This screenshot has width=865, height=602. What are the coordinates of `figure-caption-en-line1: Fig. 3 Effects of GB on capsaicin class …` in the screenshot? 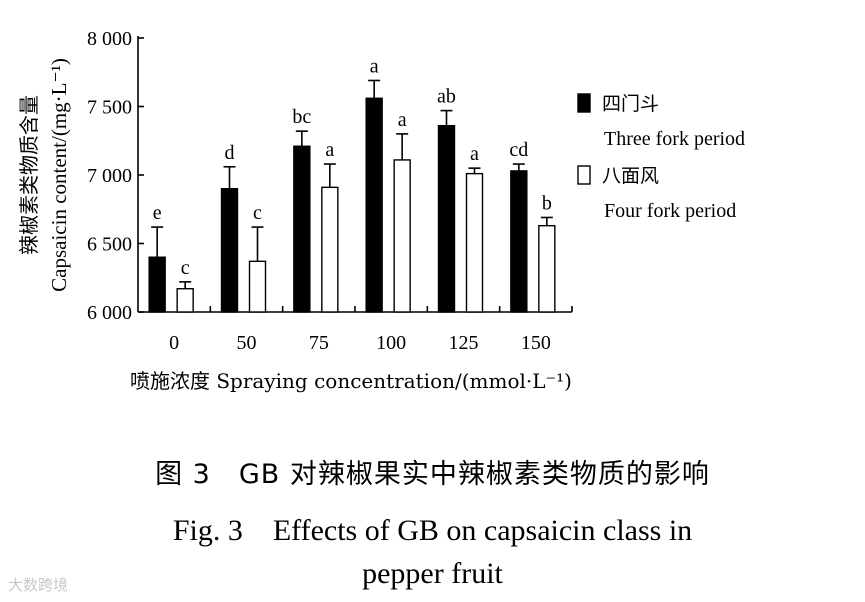 It's located at (432, 530).